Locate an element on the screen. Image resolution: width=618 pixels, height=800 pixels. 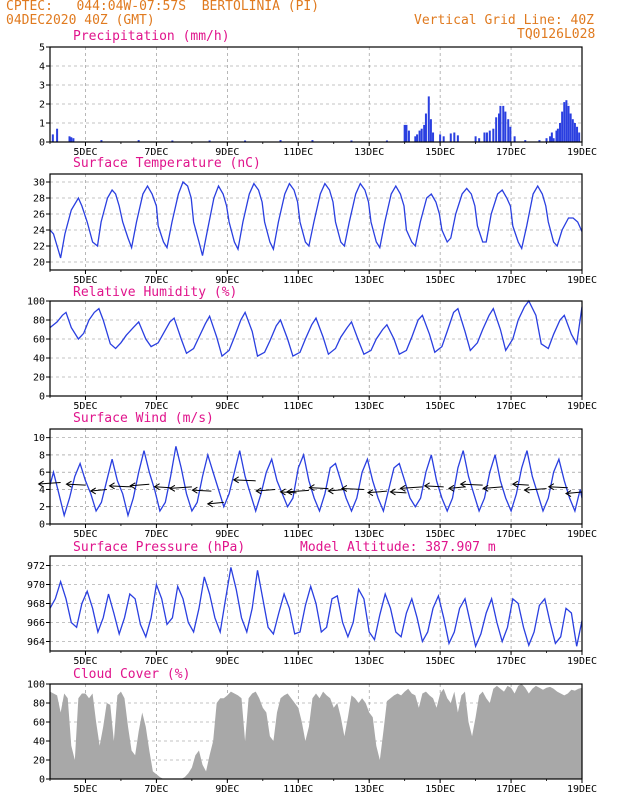
temp-xtick-label: 7DEC is located at coordinates (156, 280).